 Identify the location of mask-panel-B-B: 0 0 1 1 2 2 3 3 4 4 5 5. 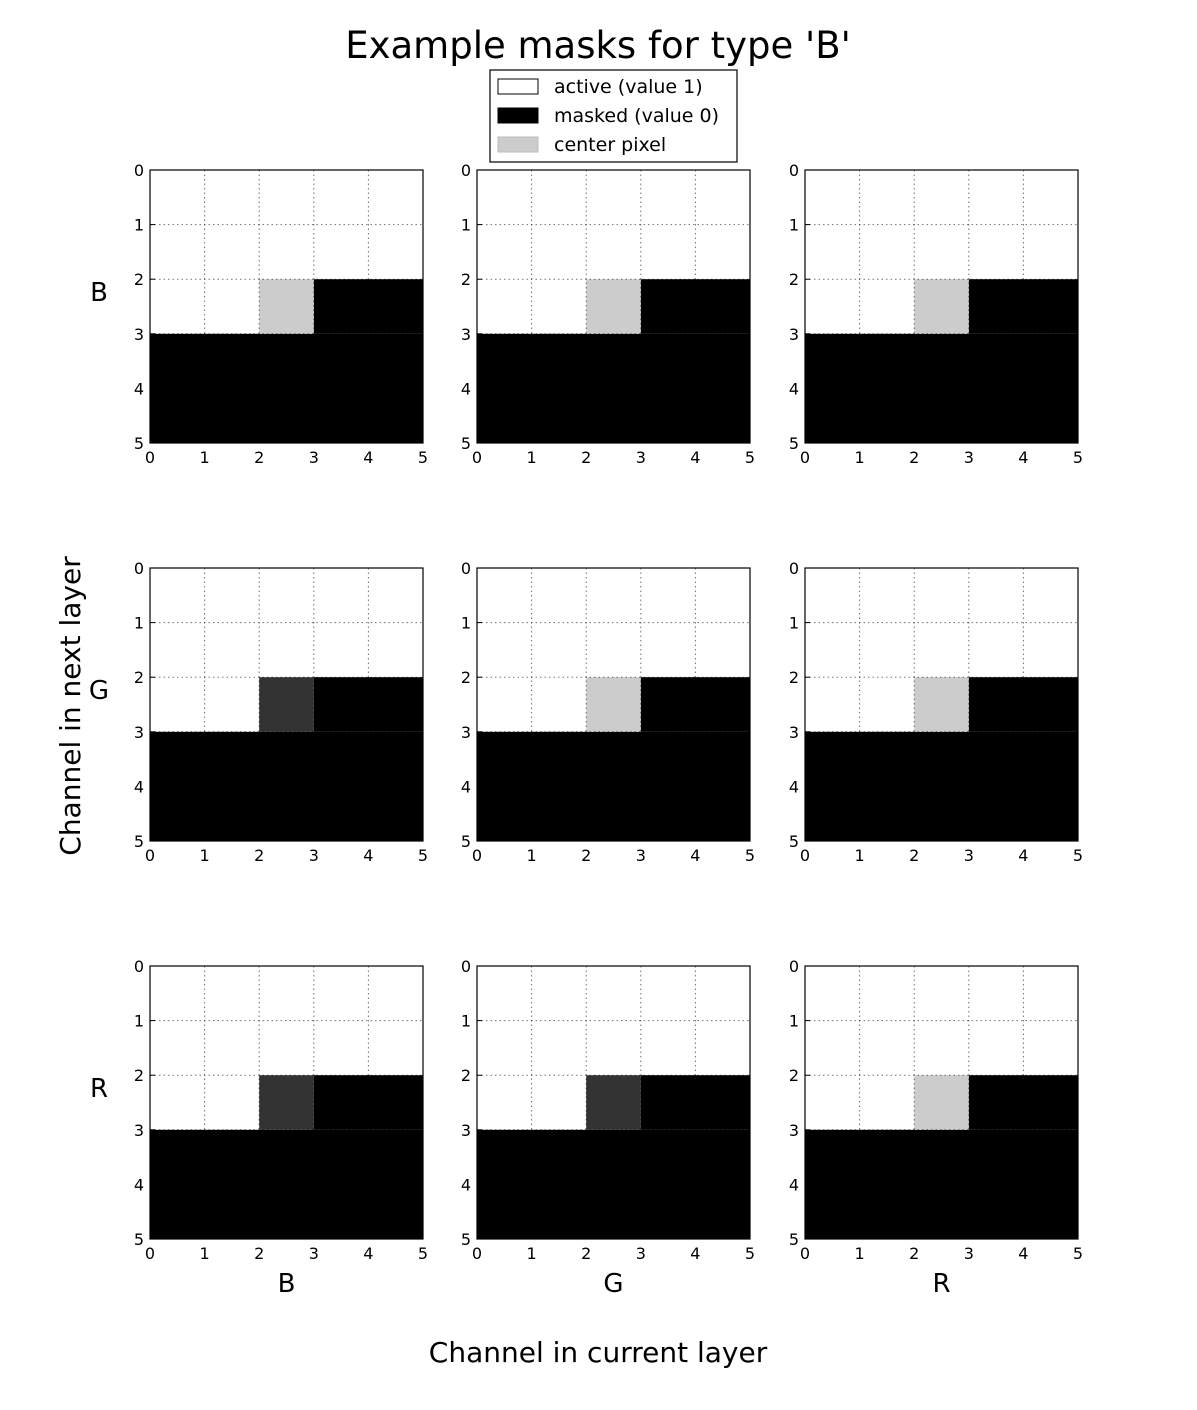
(281, 314).